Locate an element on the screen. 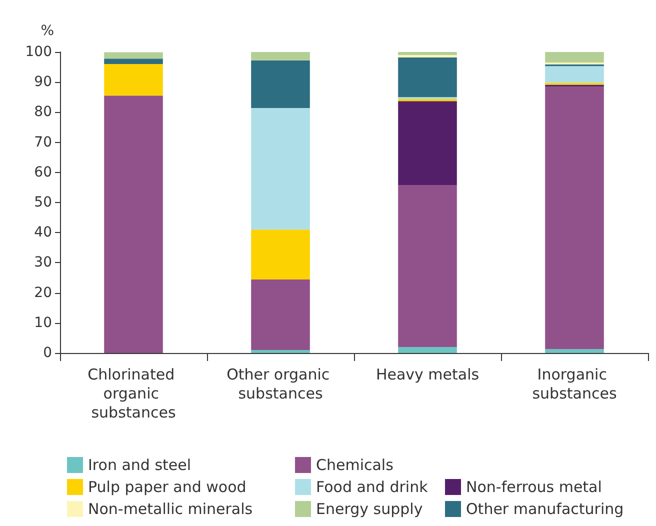 The width and height of the screenshot is (656, 526). legend-label: Energy supply is located at coordinates (369, 509).